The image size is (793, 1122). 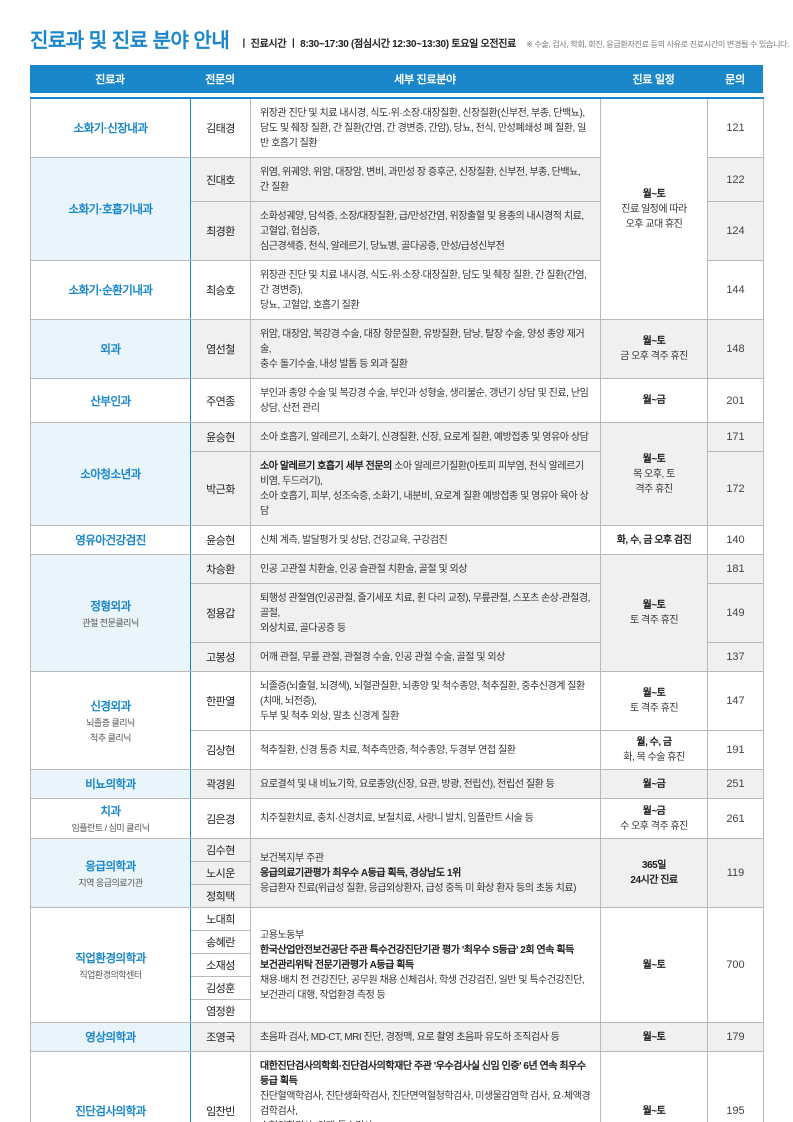 I want to click on department-name: 소아청소년과, so click(x=110, y=475).